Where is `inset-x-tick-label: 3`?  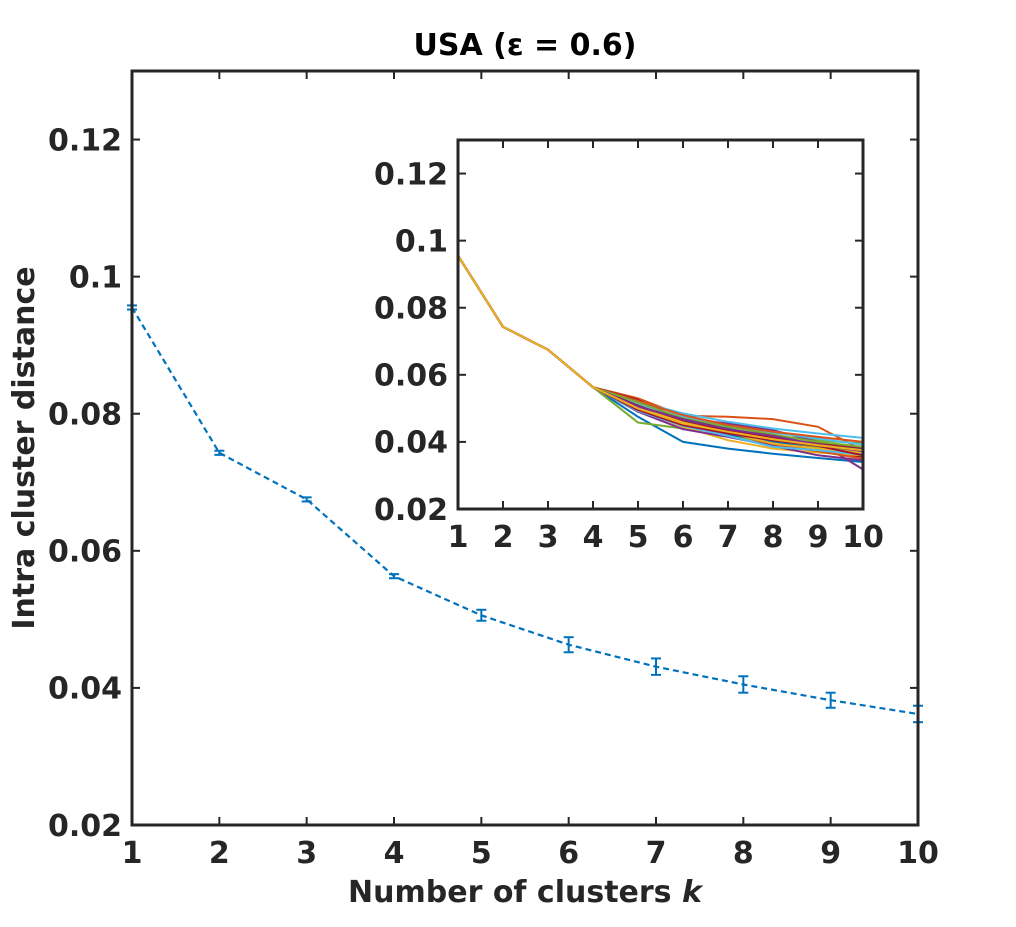
inset-x-tick-label: 3 is located at coordinates (548, 537).